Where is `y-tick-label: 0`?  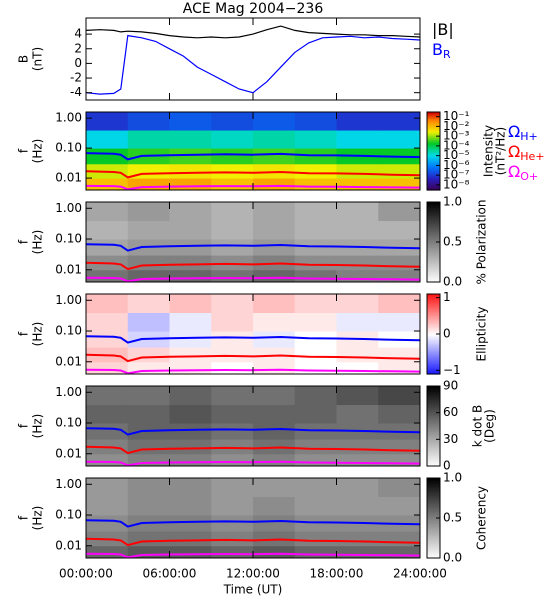
y-tick-label: 0 is located at coordinates (78, 63).